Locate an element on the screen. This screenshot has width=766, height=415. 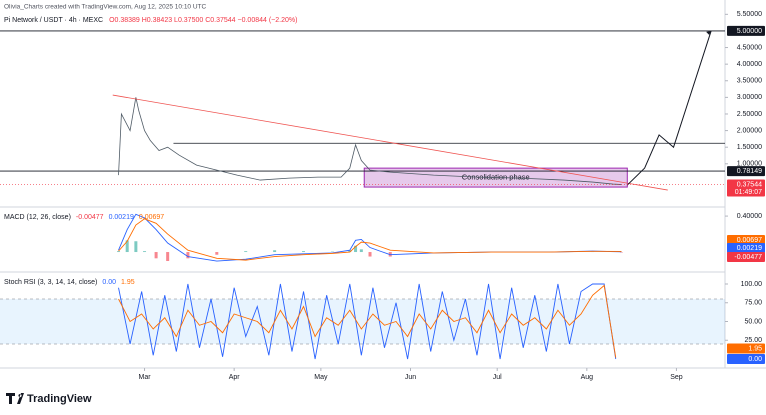
zone-label: Consolidation phase is located at coordinates (496, 177).